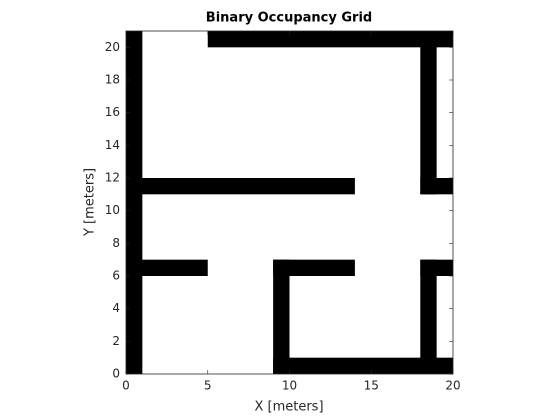  I want to click on y-tick-label: 4, so click(116, 308).